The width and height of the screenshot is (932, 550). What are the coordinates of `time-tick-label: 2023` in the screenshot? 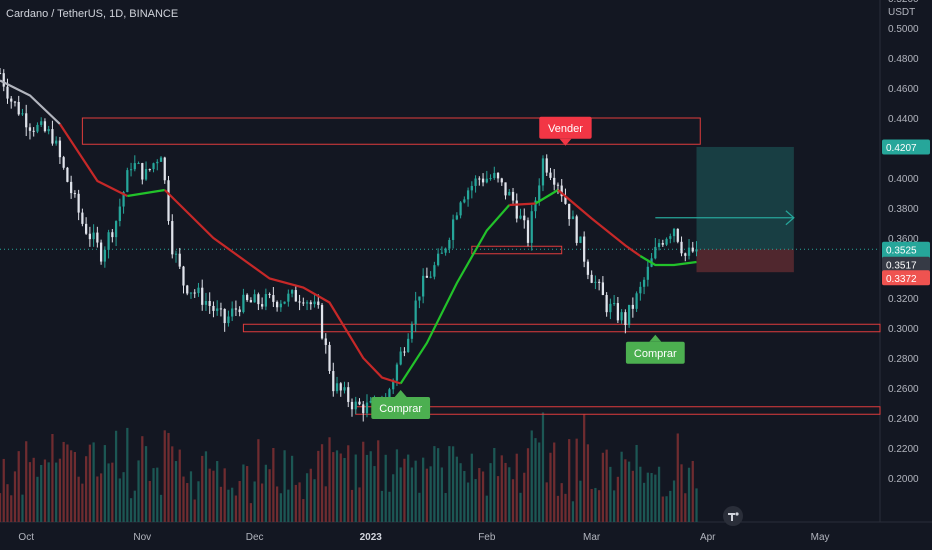 It's located at (371, 537).